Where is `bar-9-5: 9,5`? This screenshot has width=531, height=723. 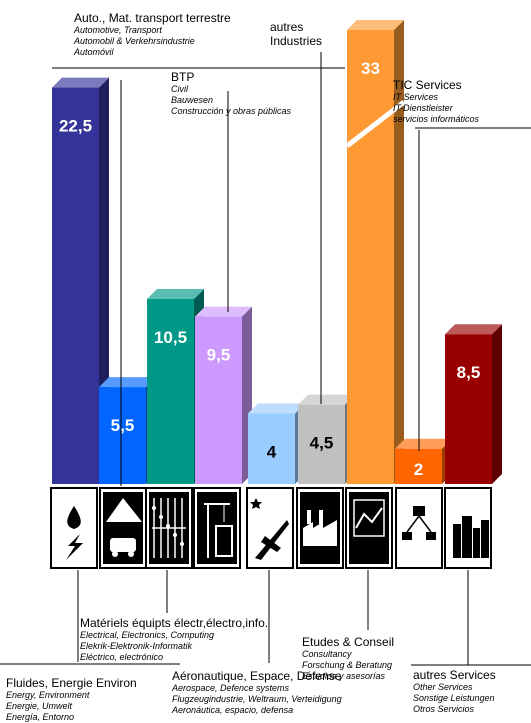
bar-9-5: 9,5 is located at coordinates (223, 395).